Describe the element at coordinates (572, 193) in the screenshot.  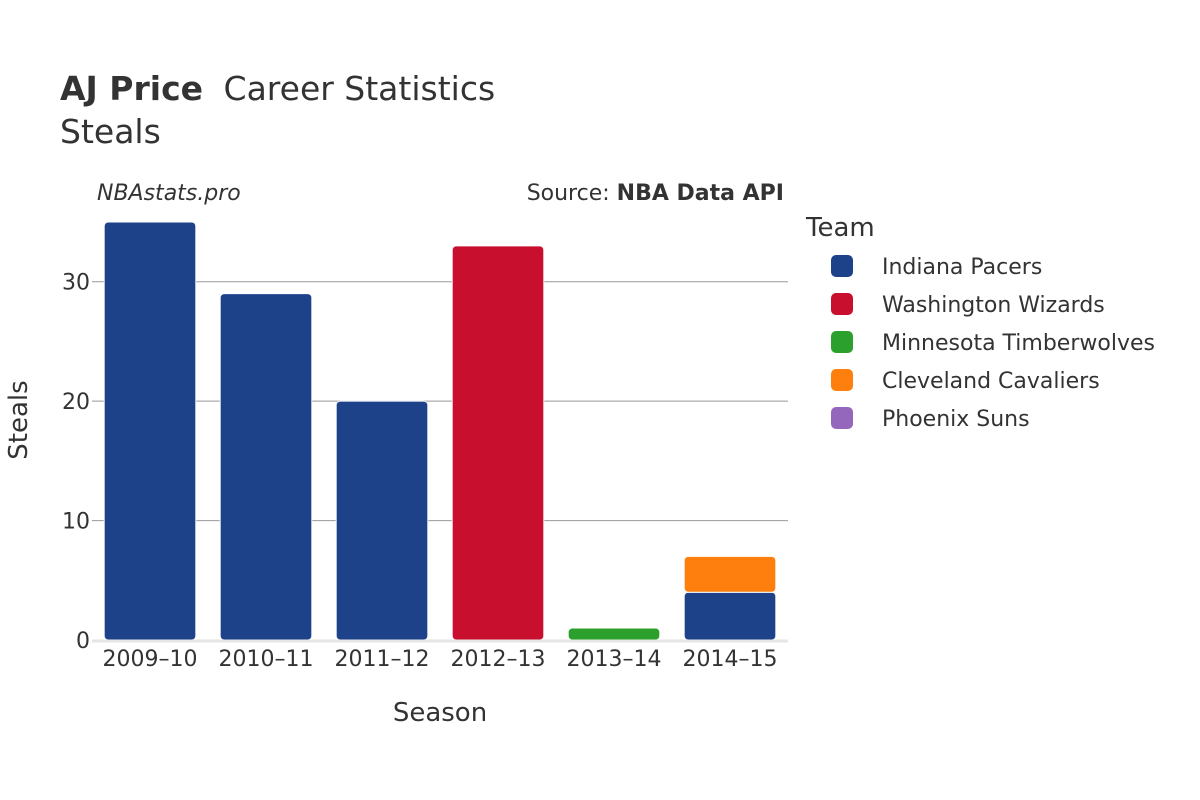
I see `source-prefix: Source:` at that location.